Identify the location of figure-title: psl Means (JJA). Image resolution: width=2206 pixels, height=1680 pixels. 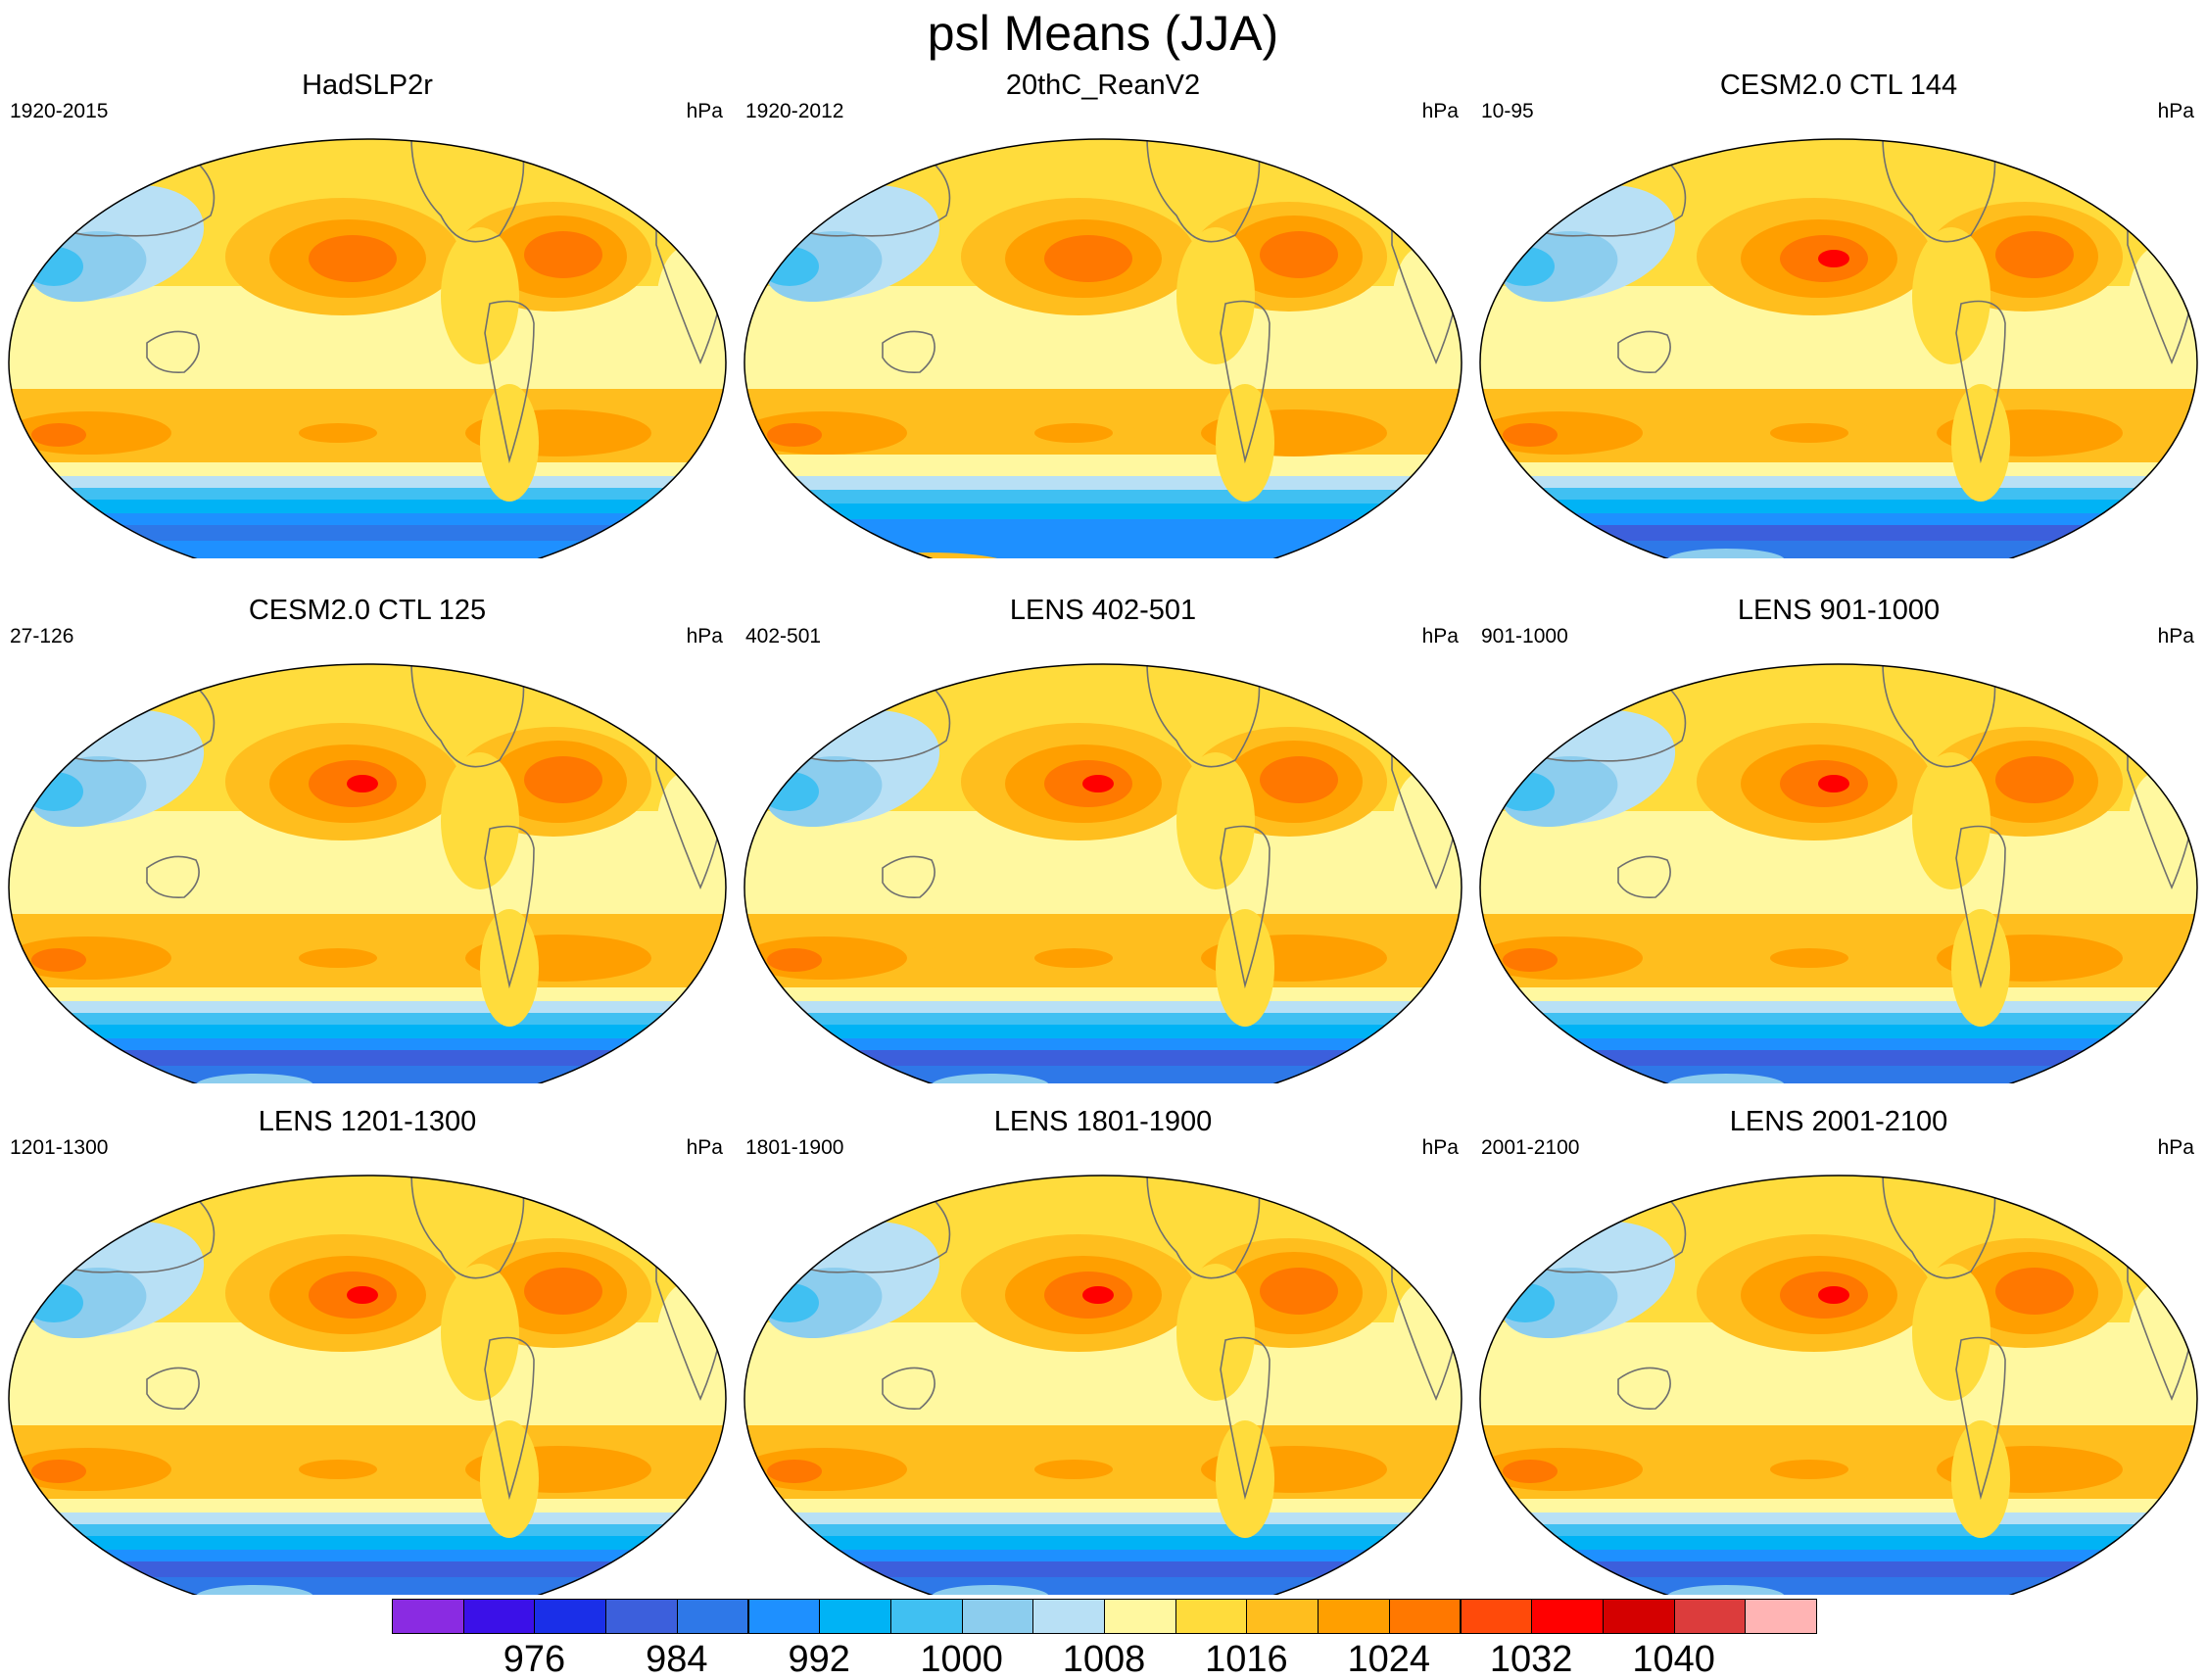
(1103, 33).